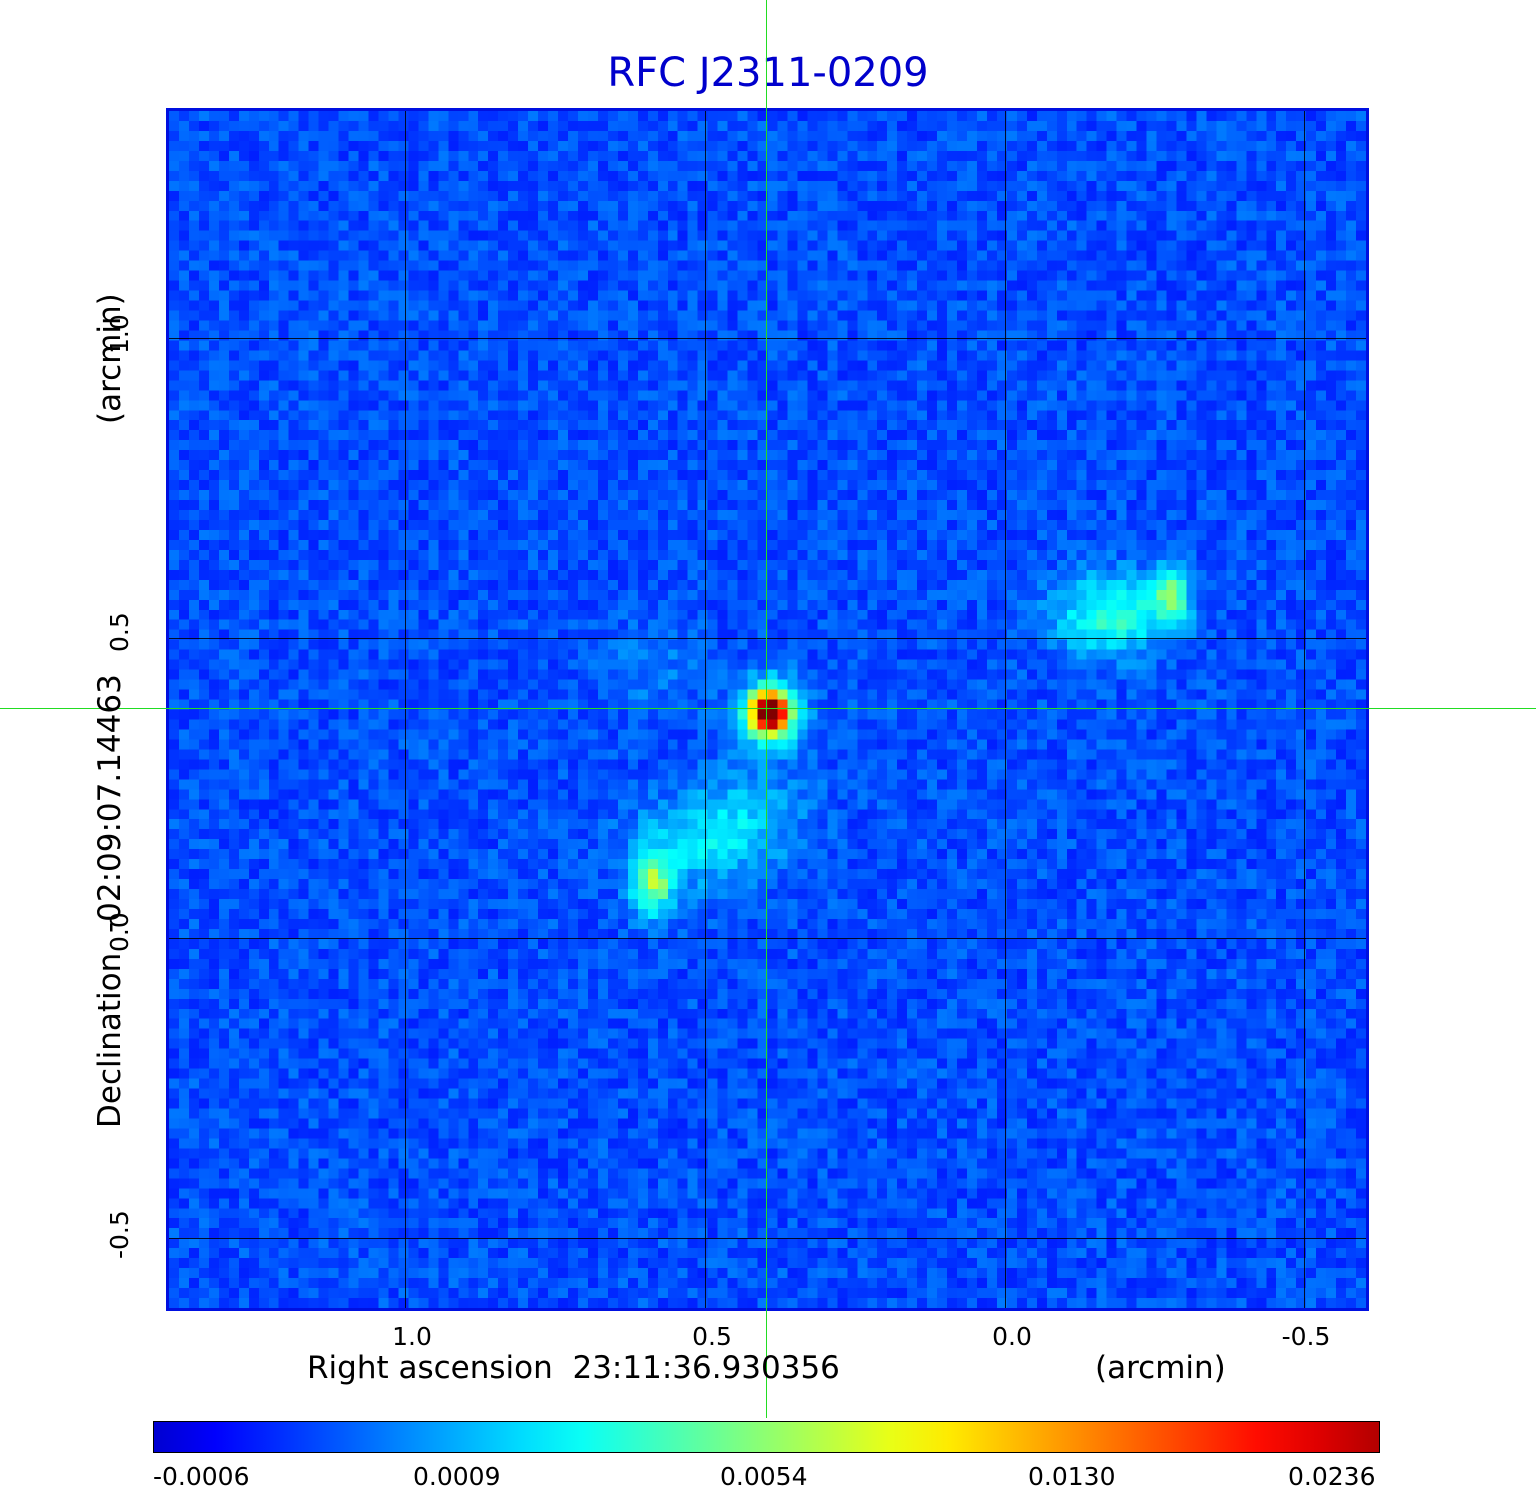  I want to click on grid-line-y-1.0, so click(767, 338).